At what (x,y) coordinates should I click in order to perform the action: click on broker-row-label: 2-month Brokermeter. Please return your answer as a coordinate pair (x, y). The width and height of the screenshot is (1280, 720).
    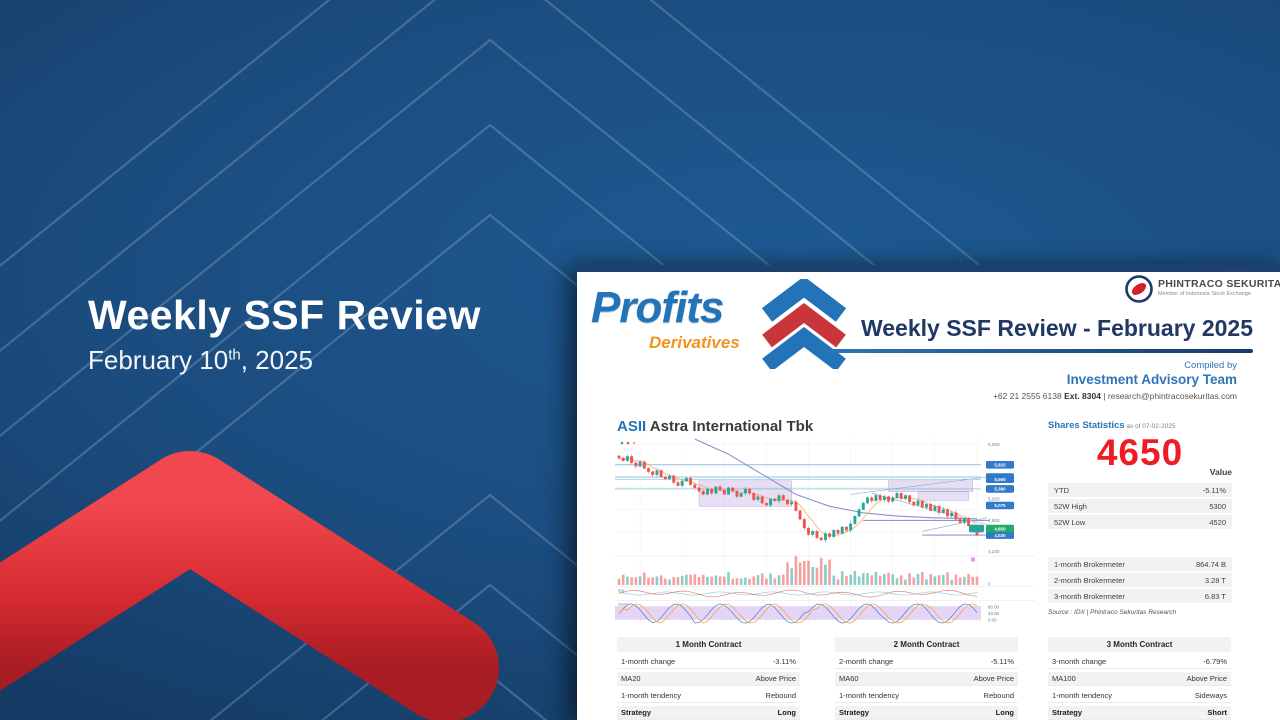
    Looking at the image, I should click on (1089, 580).